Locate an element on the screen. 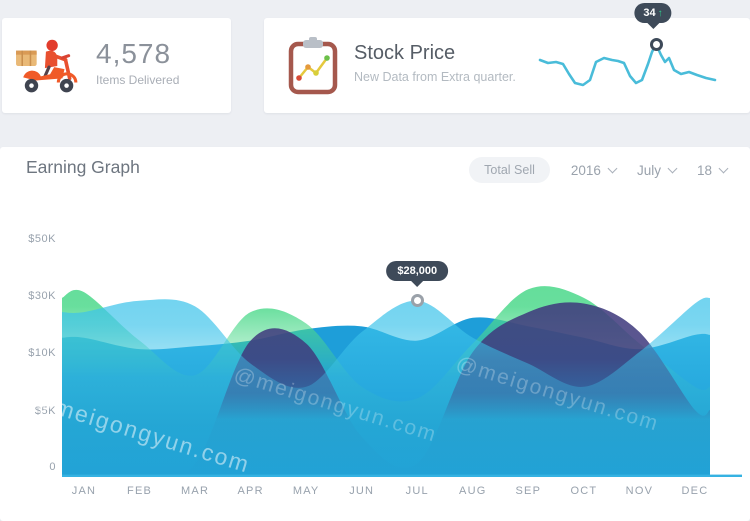 Image resolution: width=750 pixels, height=521 pixels. delivery-scooter-icon is located at coordinates (47, 66).